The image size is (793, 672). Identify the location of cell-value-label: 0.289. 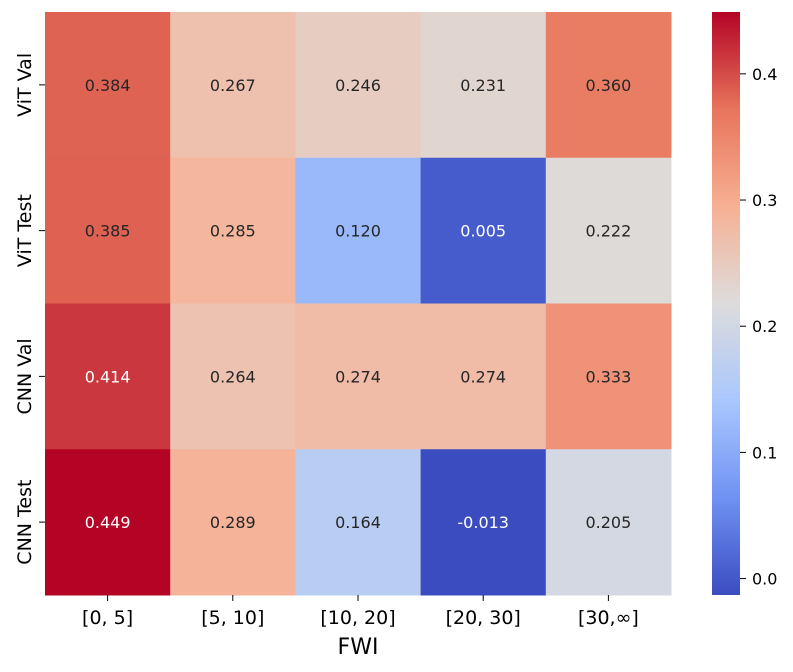
(233, 522).